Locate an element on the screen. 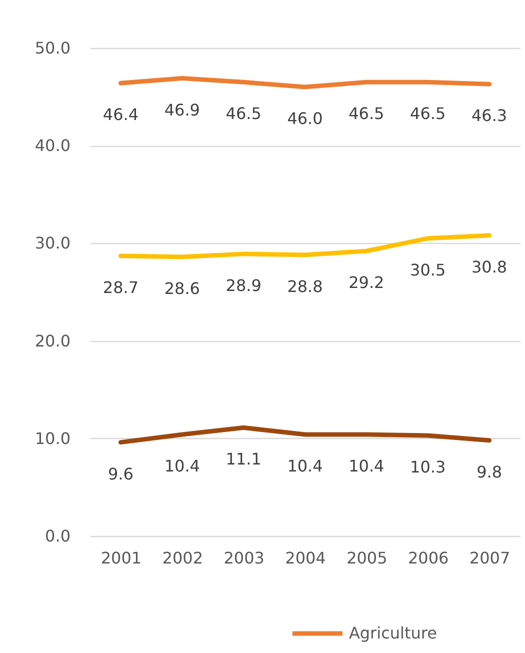 The image size is (525, 653). x-tick-label: 2007 is located at coordinates (489, 558).